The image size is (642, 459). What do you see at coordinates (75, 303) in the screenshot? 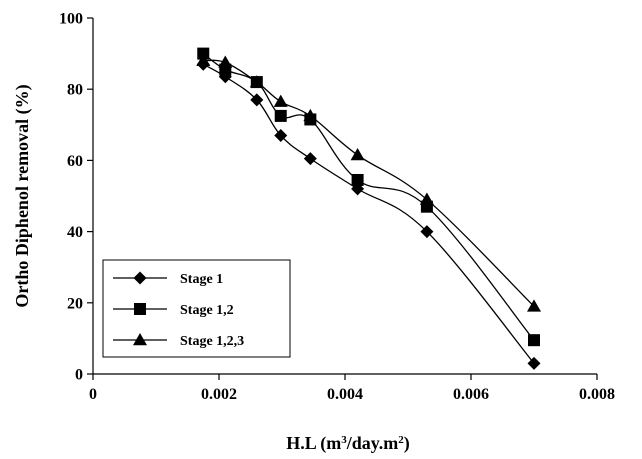
I see `y-tick-label: 20` at bounding box center [75, 303].